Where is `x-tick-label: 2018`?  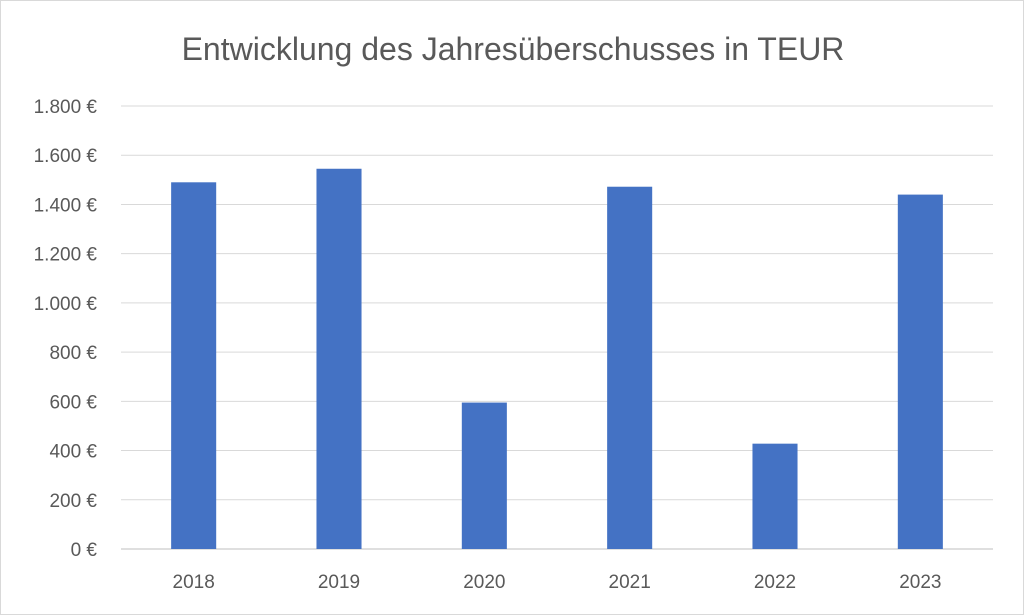
x-tick-label: 2018 is located at coordinates (194, 582).